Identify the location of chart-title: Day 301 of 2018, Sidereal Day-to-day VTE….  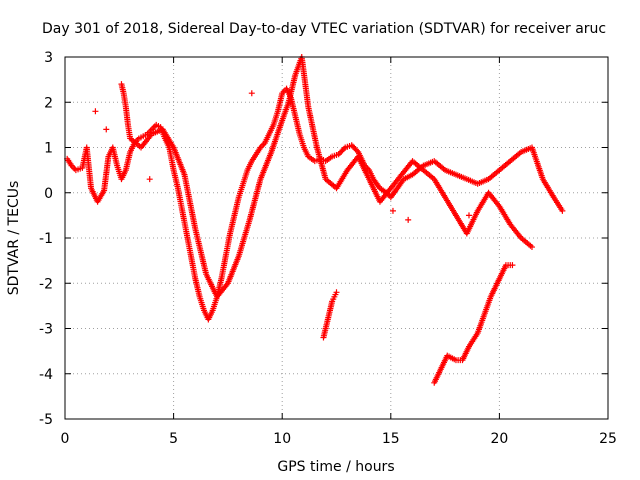
(324, 29).